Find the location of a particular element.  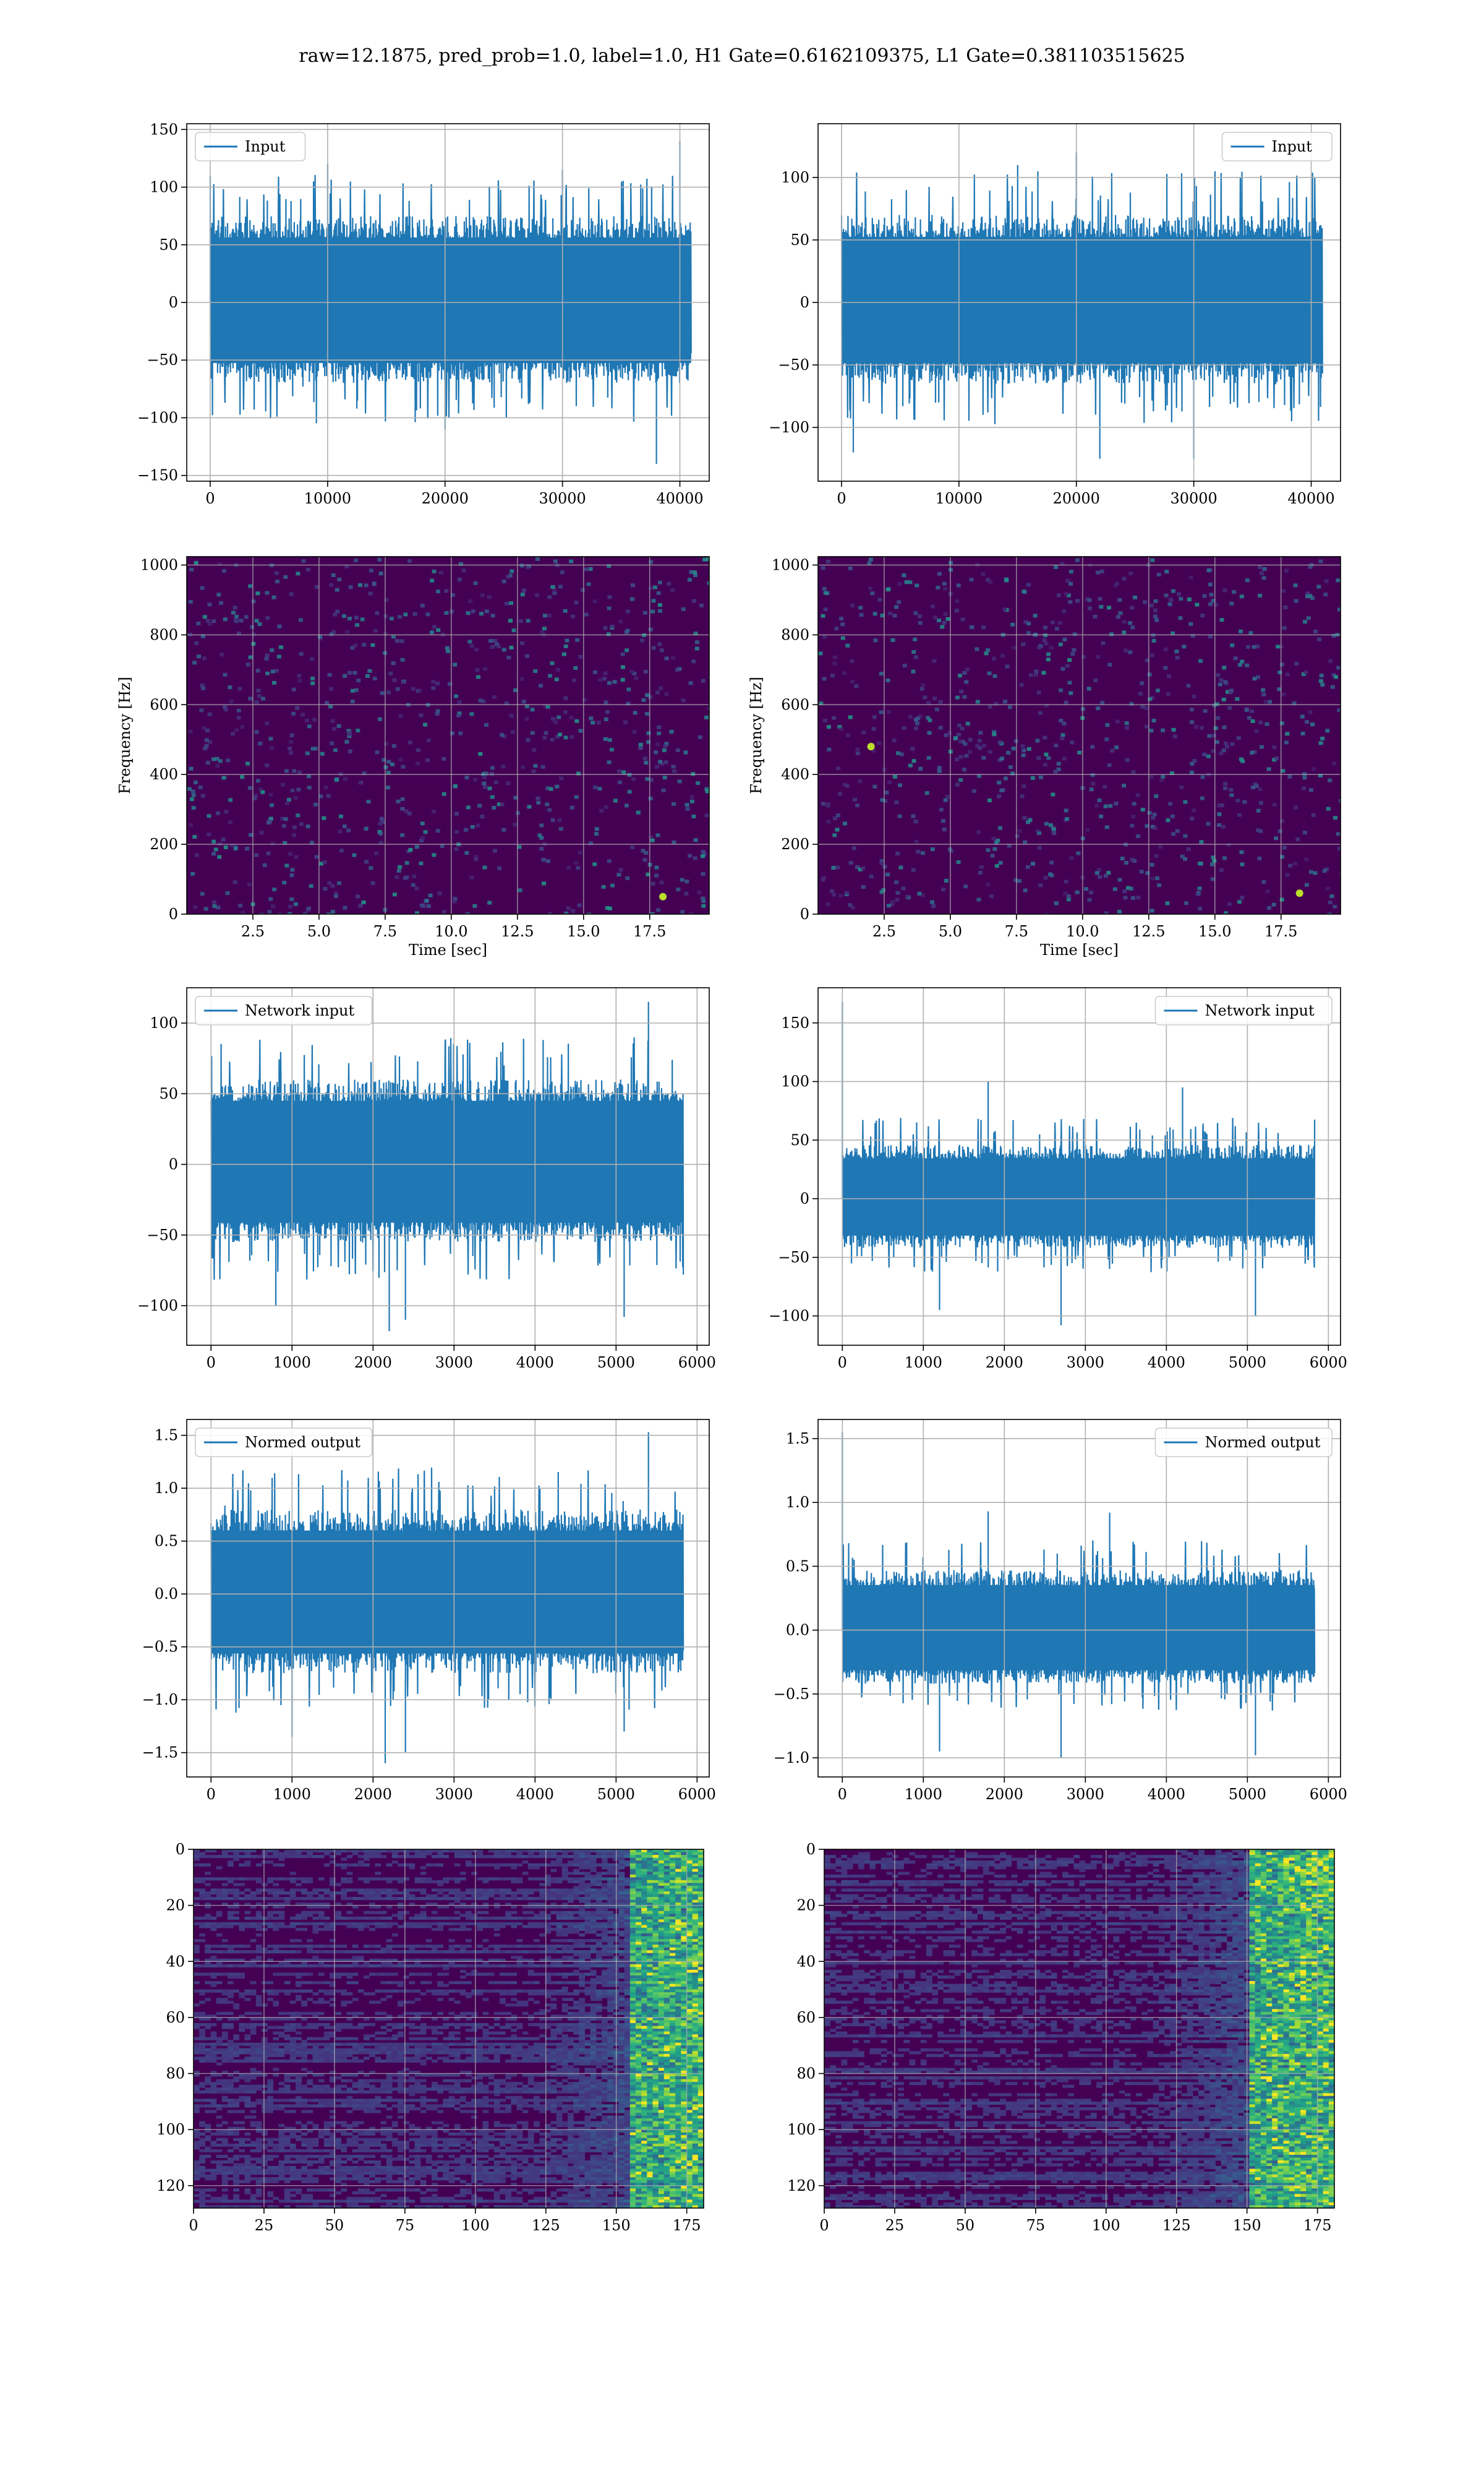

heatmap-cells is located at coordinates (448, 736).